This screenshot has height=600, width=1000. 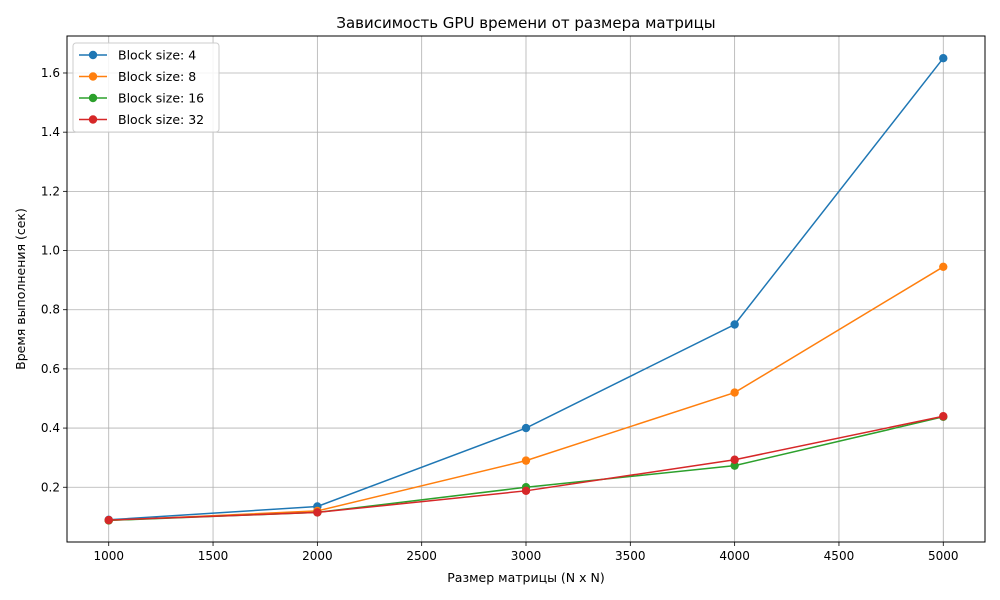 What do you see at coordinates (526, 556) in the screenshot?
I see `x-tick-label: 3000` at bounding box center [526, 556].